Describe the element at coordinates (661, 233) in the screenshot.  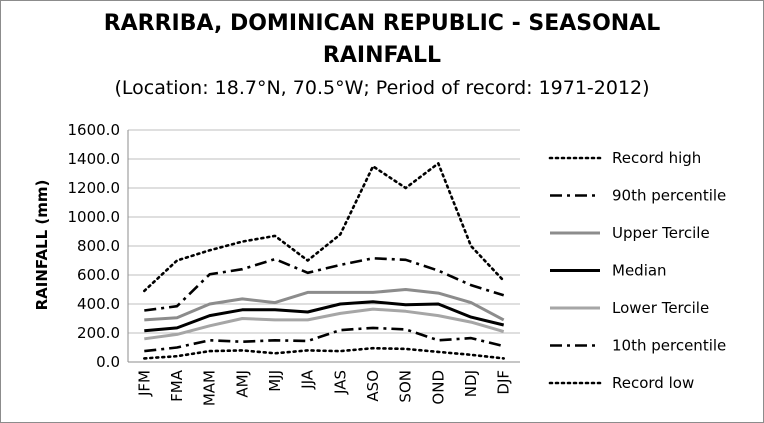
I see `legend-label-upper-tercile: Upper Tercile` at that location.